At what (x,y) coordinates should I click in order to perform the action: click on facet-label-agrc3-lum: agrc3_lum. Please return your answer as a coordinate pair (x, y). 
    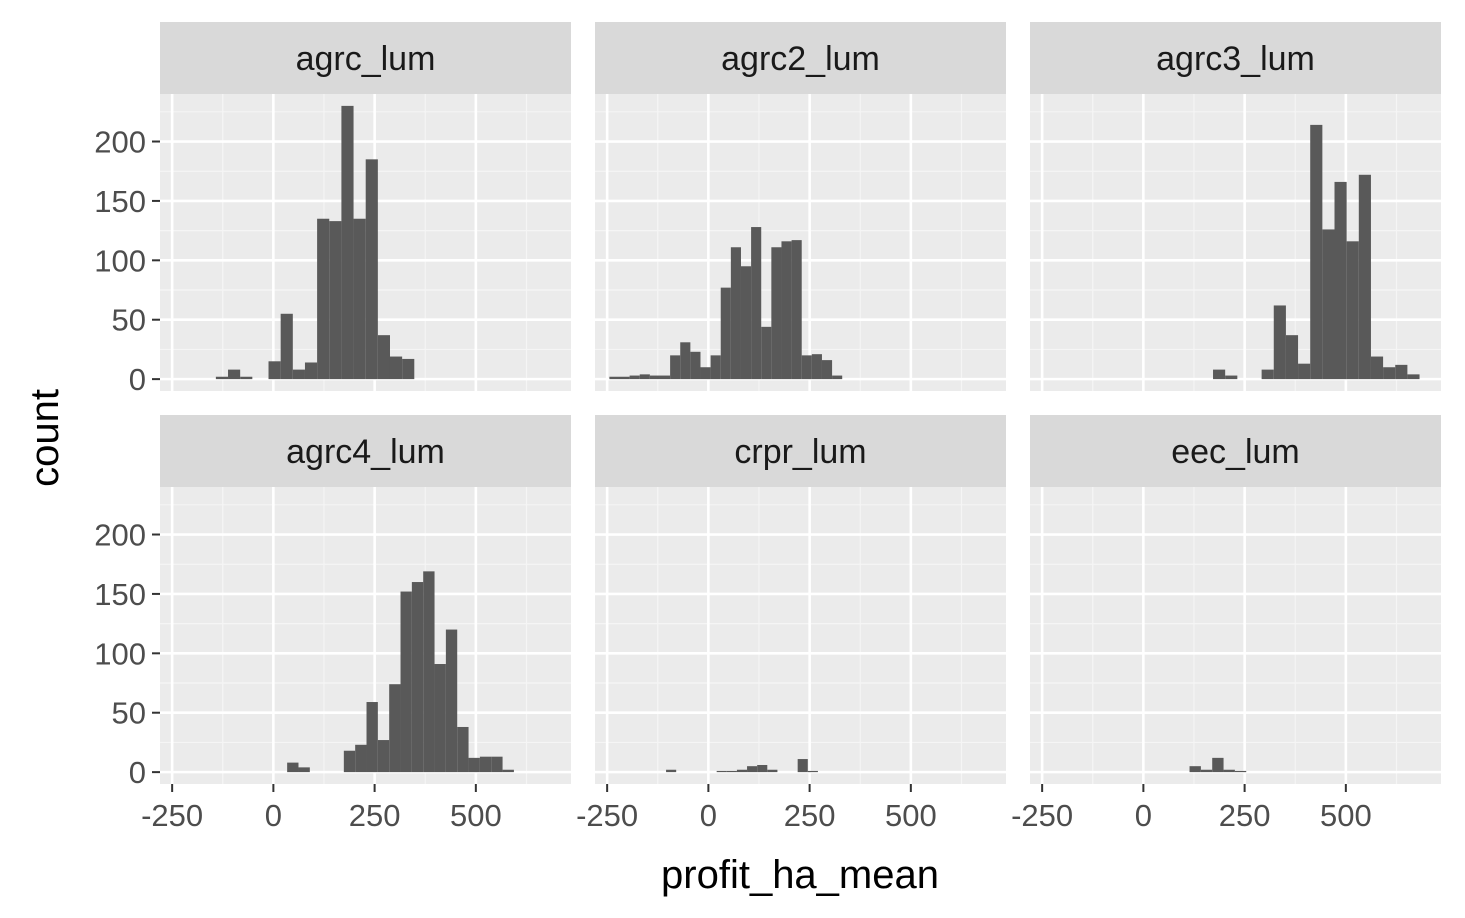
    Looking at the image, I should click on (1235, 59).